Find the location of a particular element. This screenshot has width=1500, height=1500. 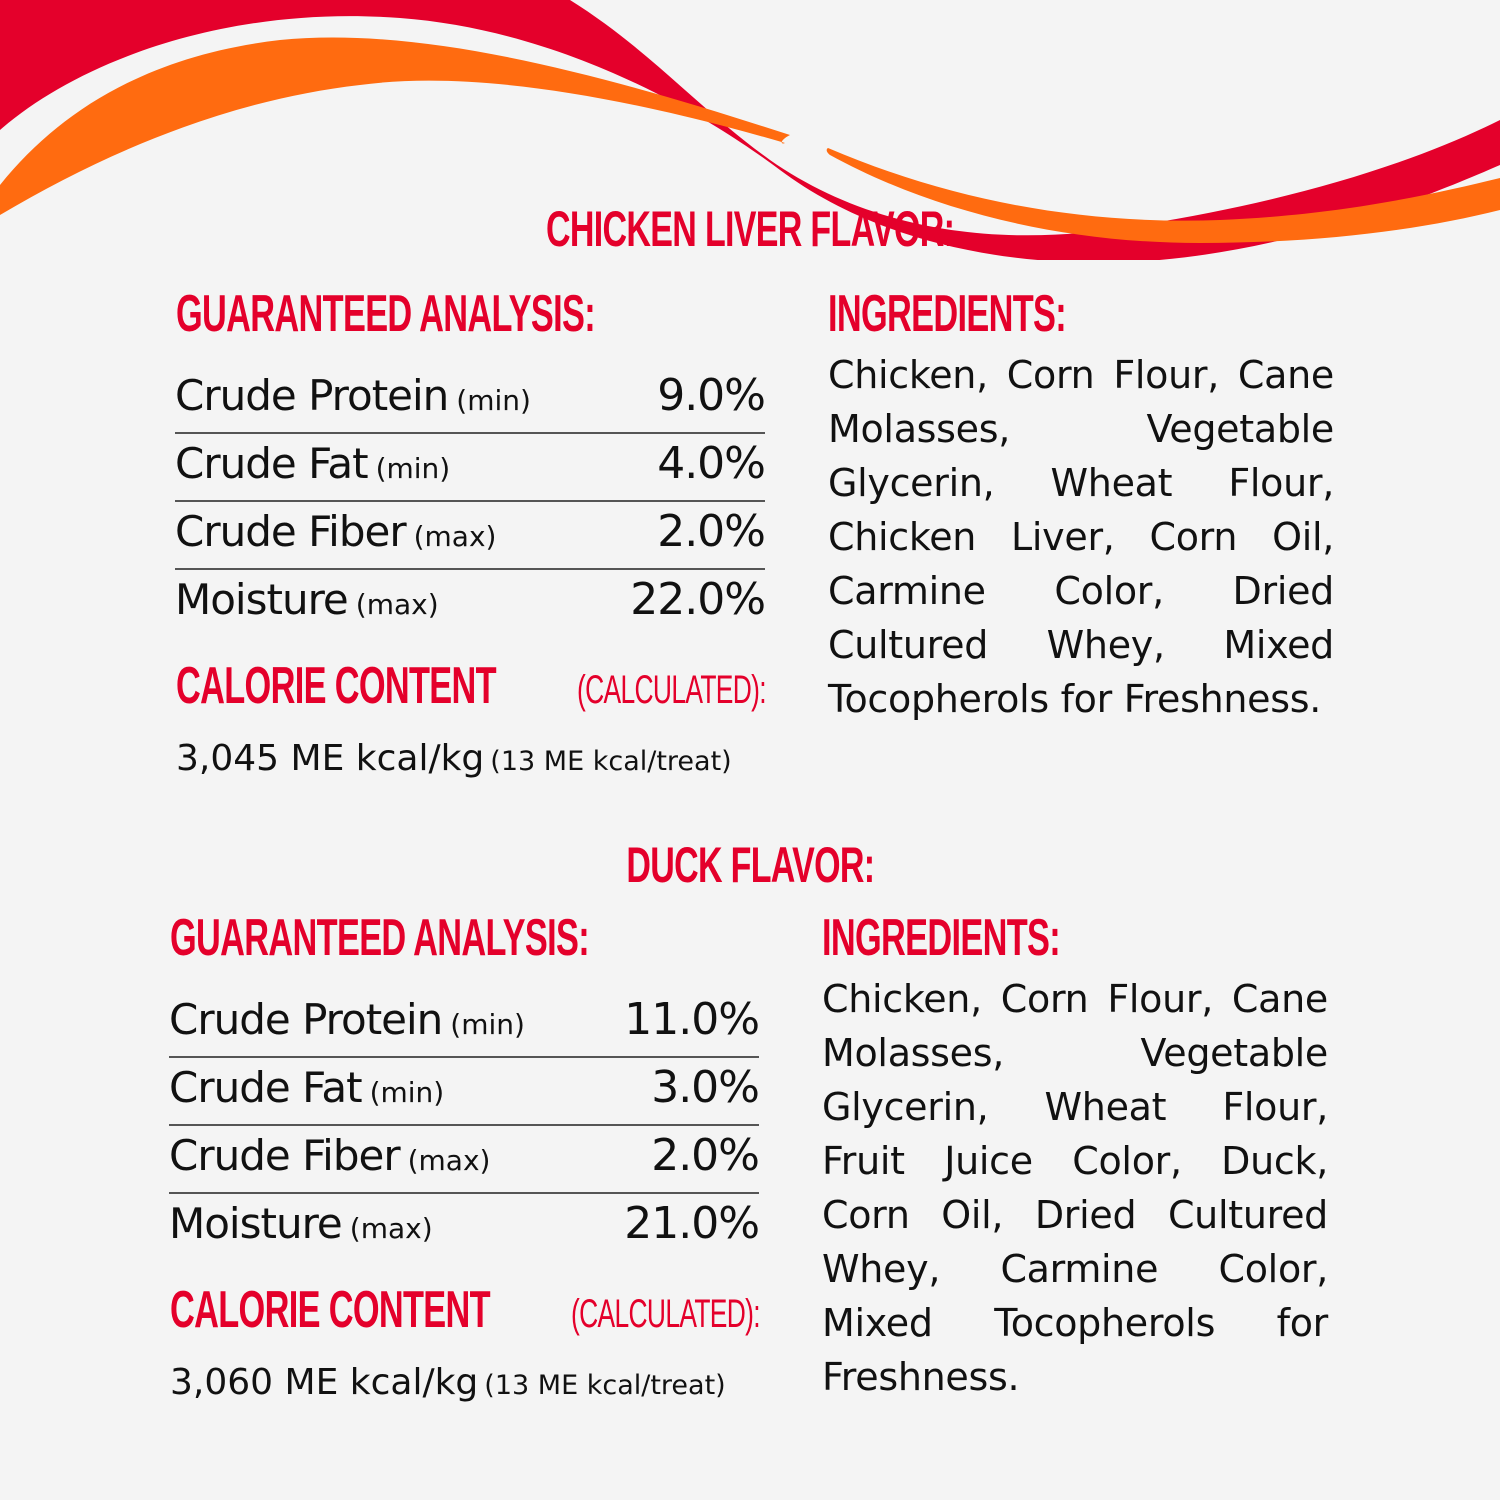

kcal-per-kg: 3,045 ME kcal/kg is located at coordinates (330, 758).